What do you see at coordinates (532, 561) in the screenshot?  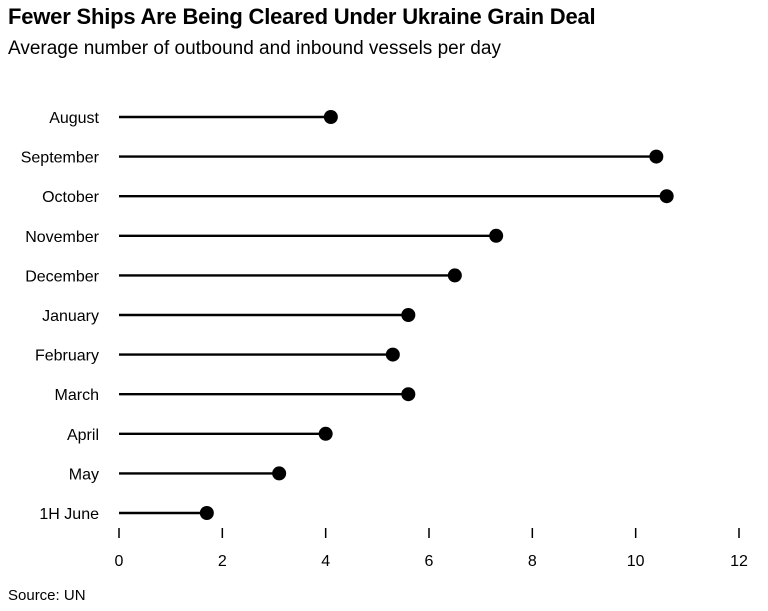 I see `x-tick-label: 8` at bounding box center [532, 561].